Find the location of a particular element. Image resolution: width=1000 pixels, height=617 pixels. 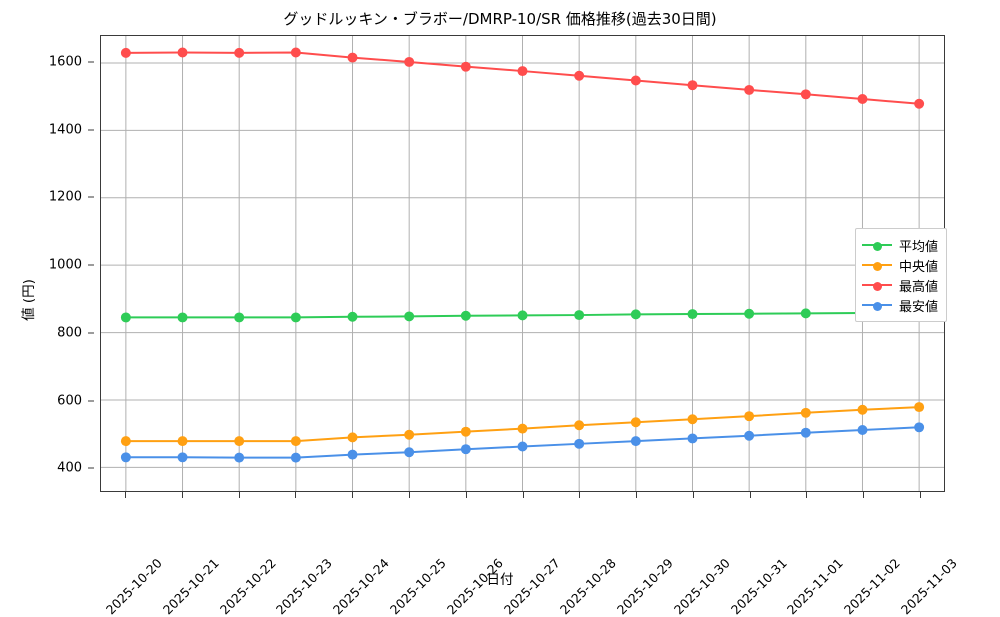

y-tick-label: 600 is located at coordinates (69, 401).